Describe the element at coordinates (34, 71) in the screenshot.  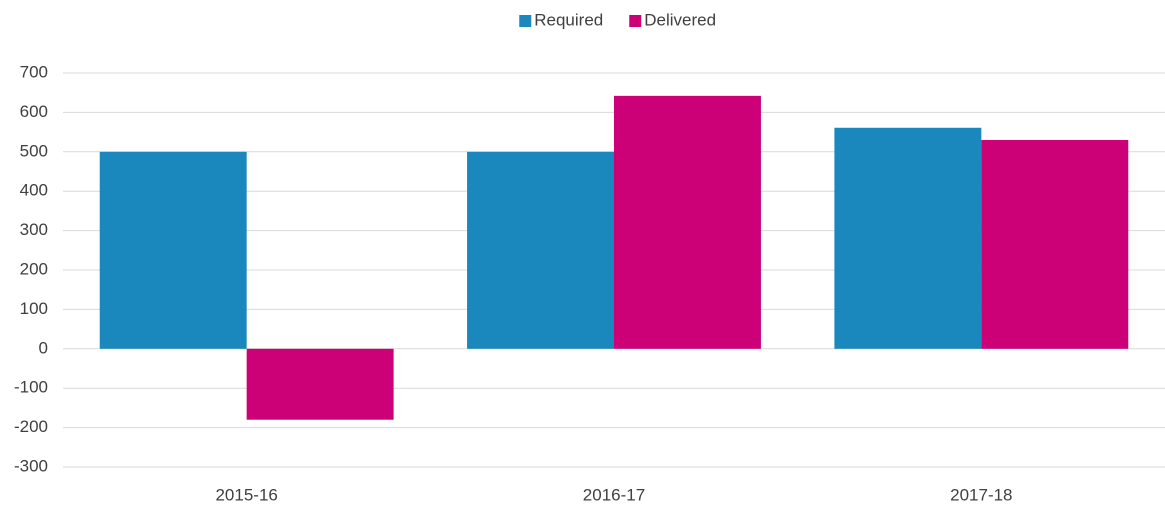
I see `y-tick-label: 700` at that location.